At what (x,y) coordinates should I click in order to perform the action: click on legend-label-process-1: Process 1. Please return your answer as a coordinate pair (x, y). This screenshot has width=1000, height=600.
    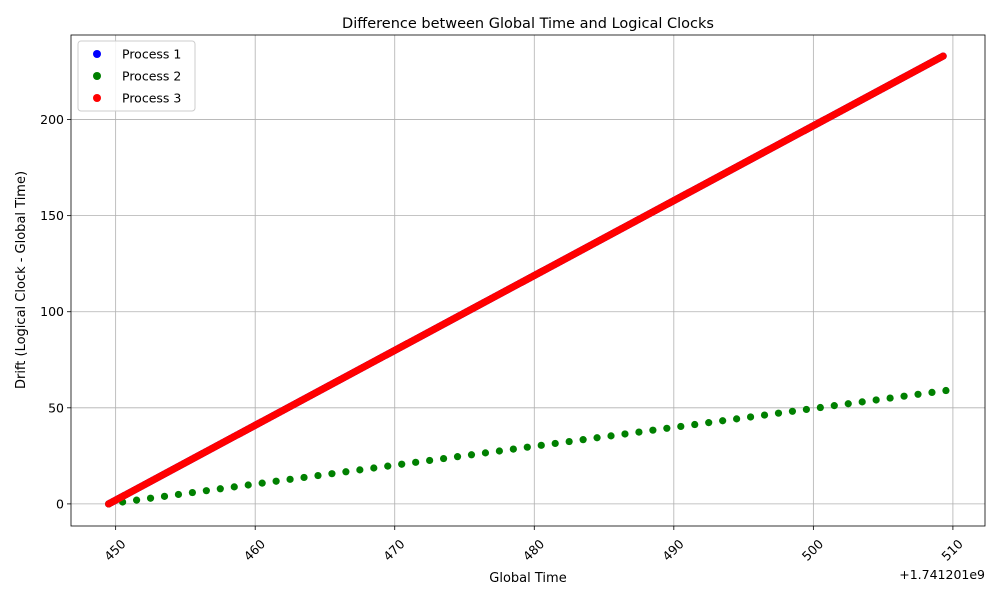
    Looking at the image, I should click on (151, 54).